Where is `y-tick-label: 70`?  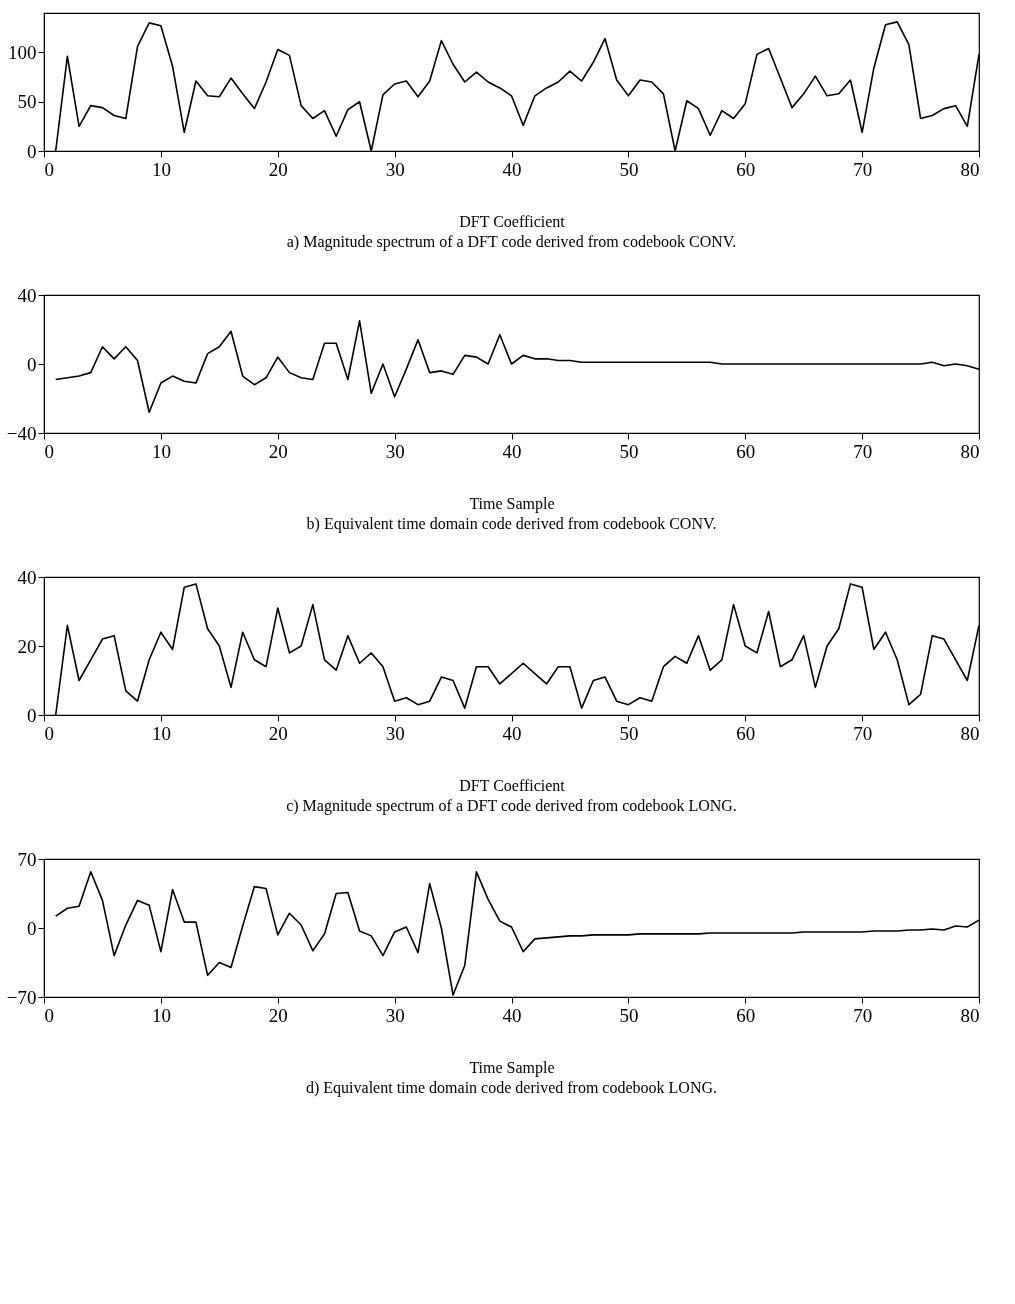 y-tick-label: 70 is located at coordinates (27, 859).